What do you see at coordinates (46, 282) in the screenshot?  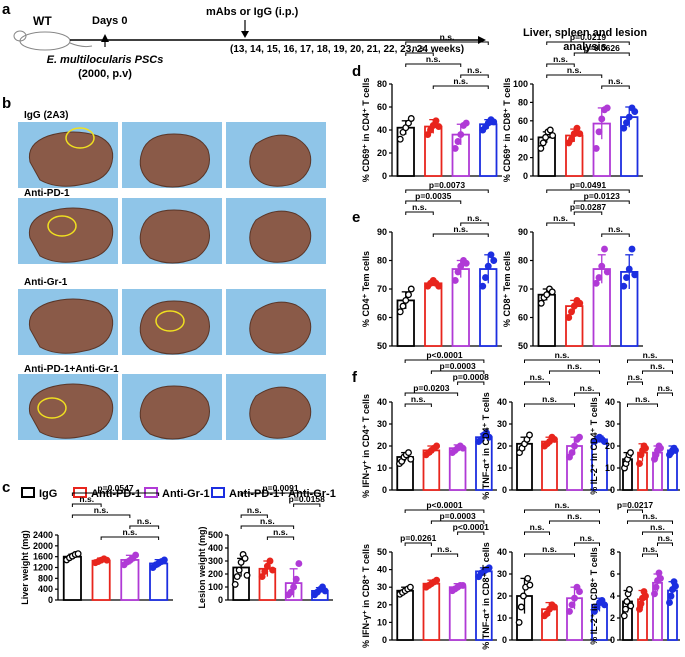 I see `photo-group-label: Anti-Gr-1` at bounding box center [46, 282].